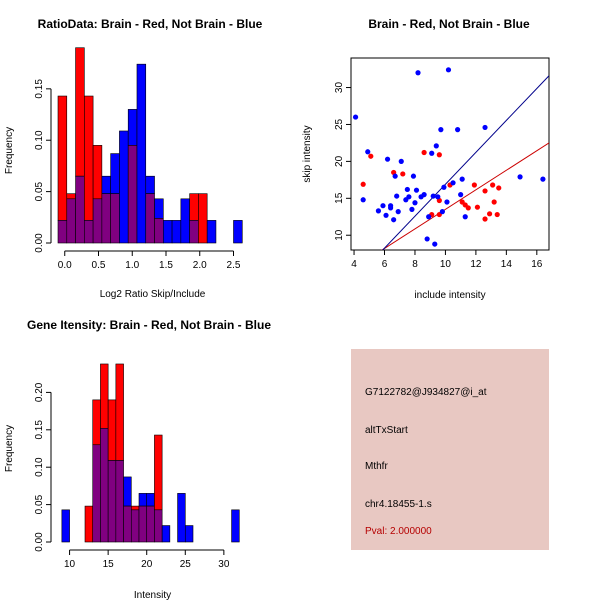 This screenshot has height=600, width=600. Describe the element at coordinates (476, 264) in the screenshot. I see `chart1-xtick-label-4: 12` at that location.